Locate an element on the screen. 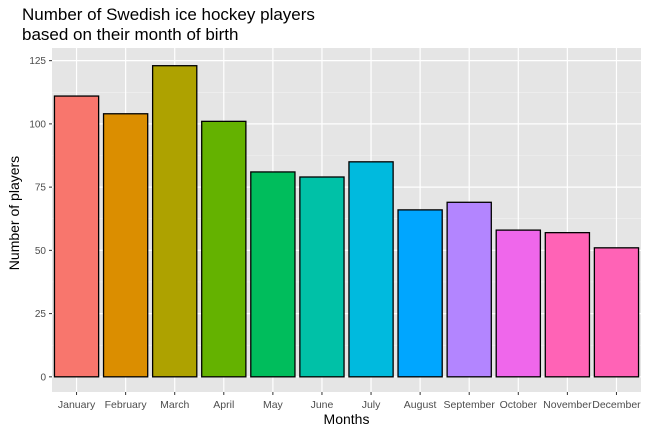 This screenshot has height=436, width=649. y-tick-label: 75 is located at coordinates (41, 188).